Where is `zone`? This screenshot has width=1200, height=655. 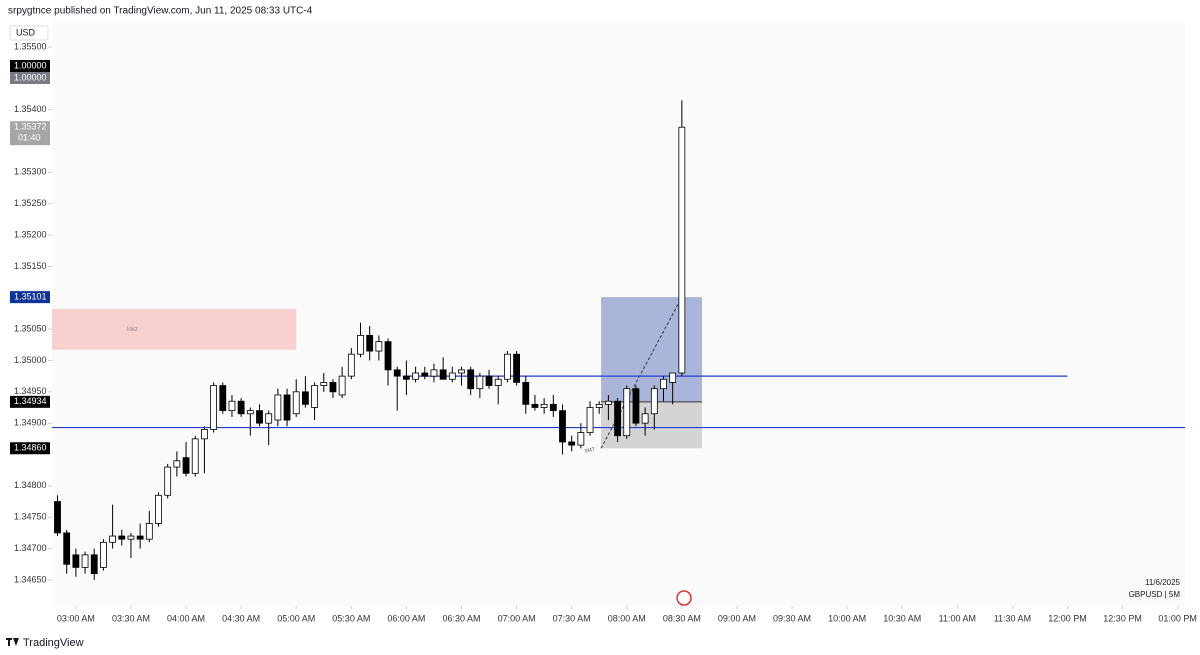 zone is located at coordinates (174, 329).